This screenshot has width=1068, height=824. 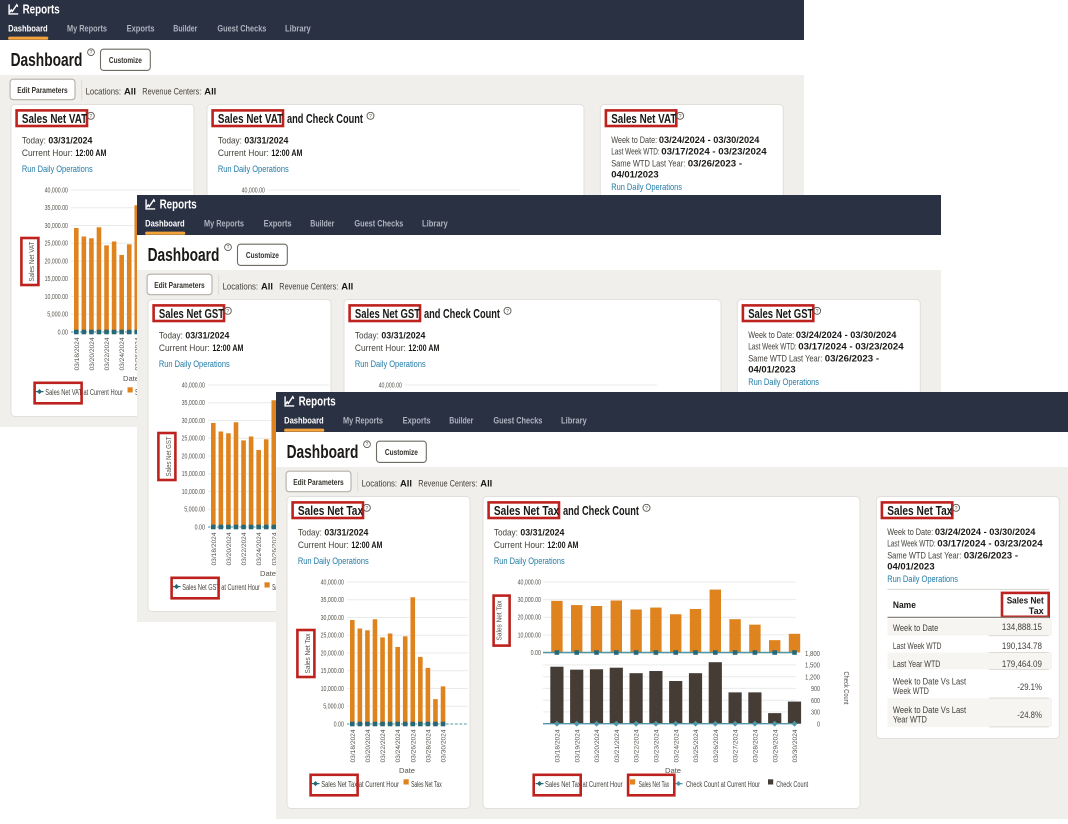 What do you see at coordinates (179, 285) in the screenshot?
I see `svg-text: Edit Parameters` at bounding box center [179, 285].